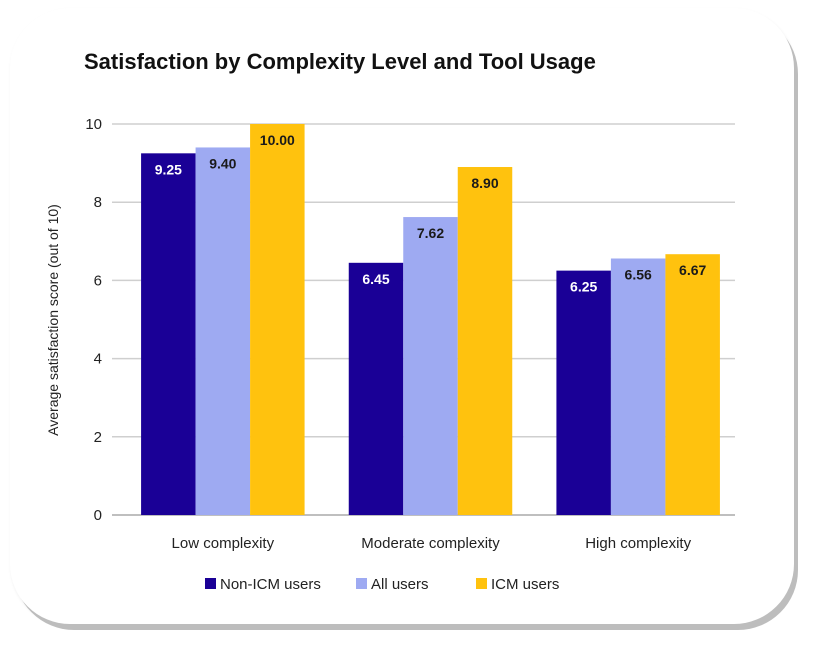 The image size is (816, 645). Describe the element at coordinates (638, 543) in the screenshot. I see `x-tick-label: High complexity` at that location.